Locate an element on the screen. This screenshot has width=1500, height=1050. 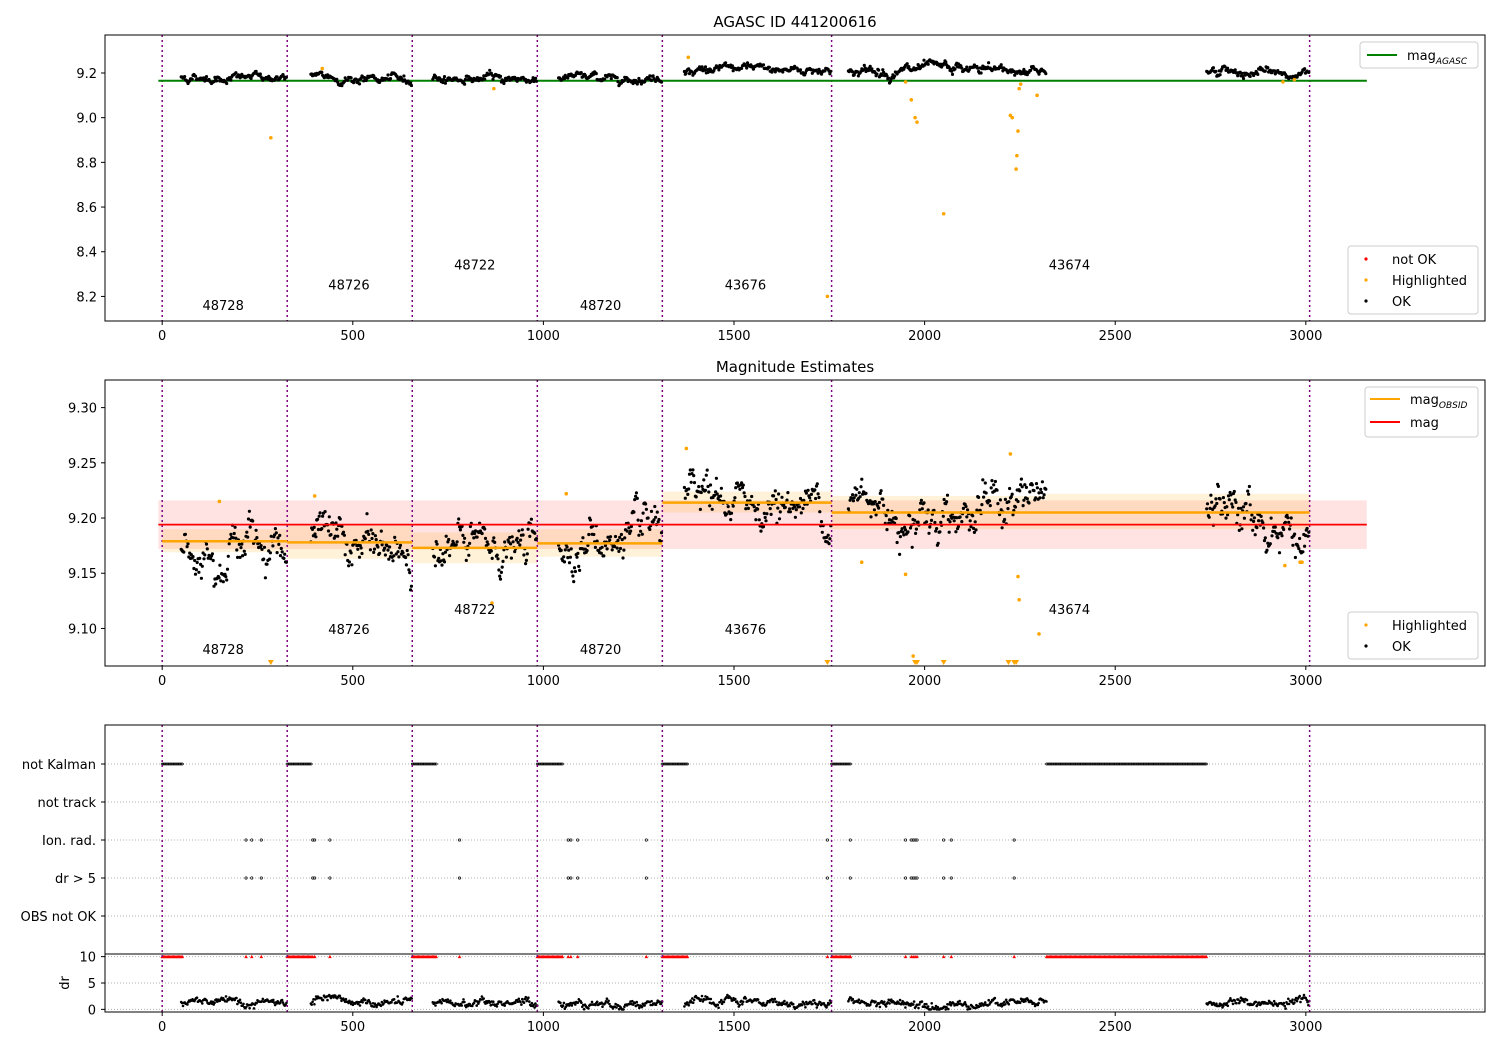
x-tick-label: 500 is located at coordinates (352, 1027).